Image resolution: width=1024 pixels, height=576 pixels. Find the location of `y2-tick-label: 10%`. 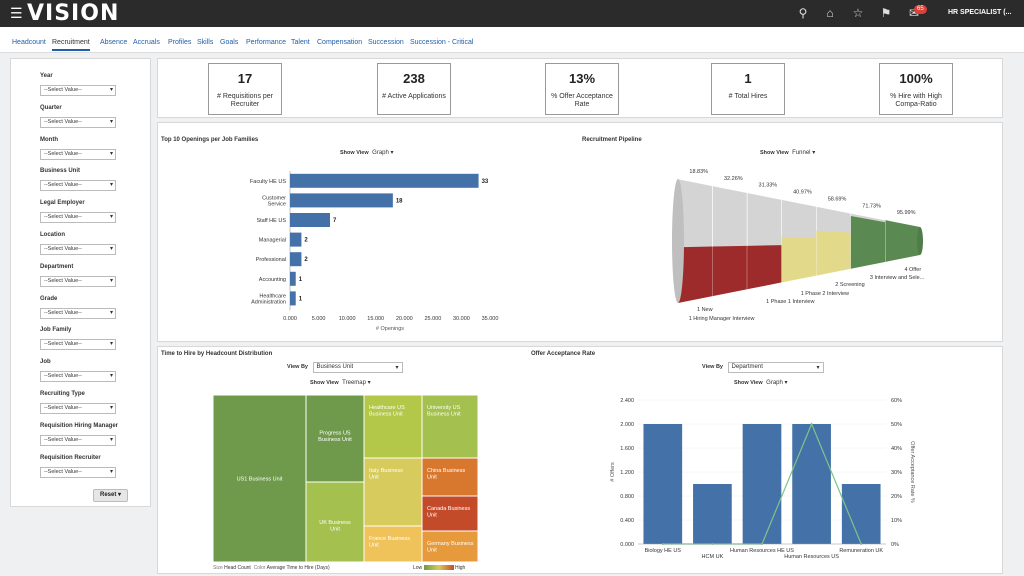

y2-tick-label: 10% is located at coordinates (896, 521).